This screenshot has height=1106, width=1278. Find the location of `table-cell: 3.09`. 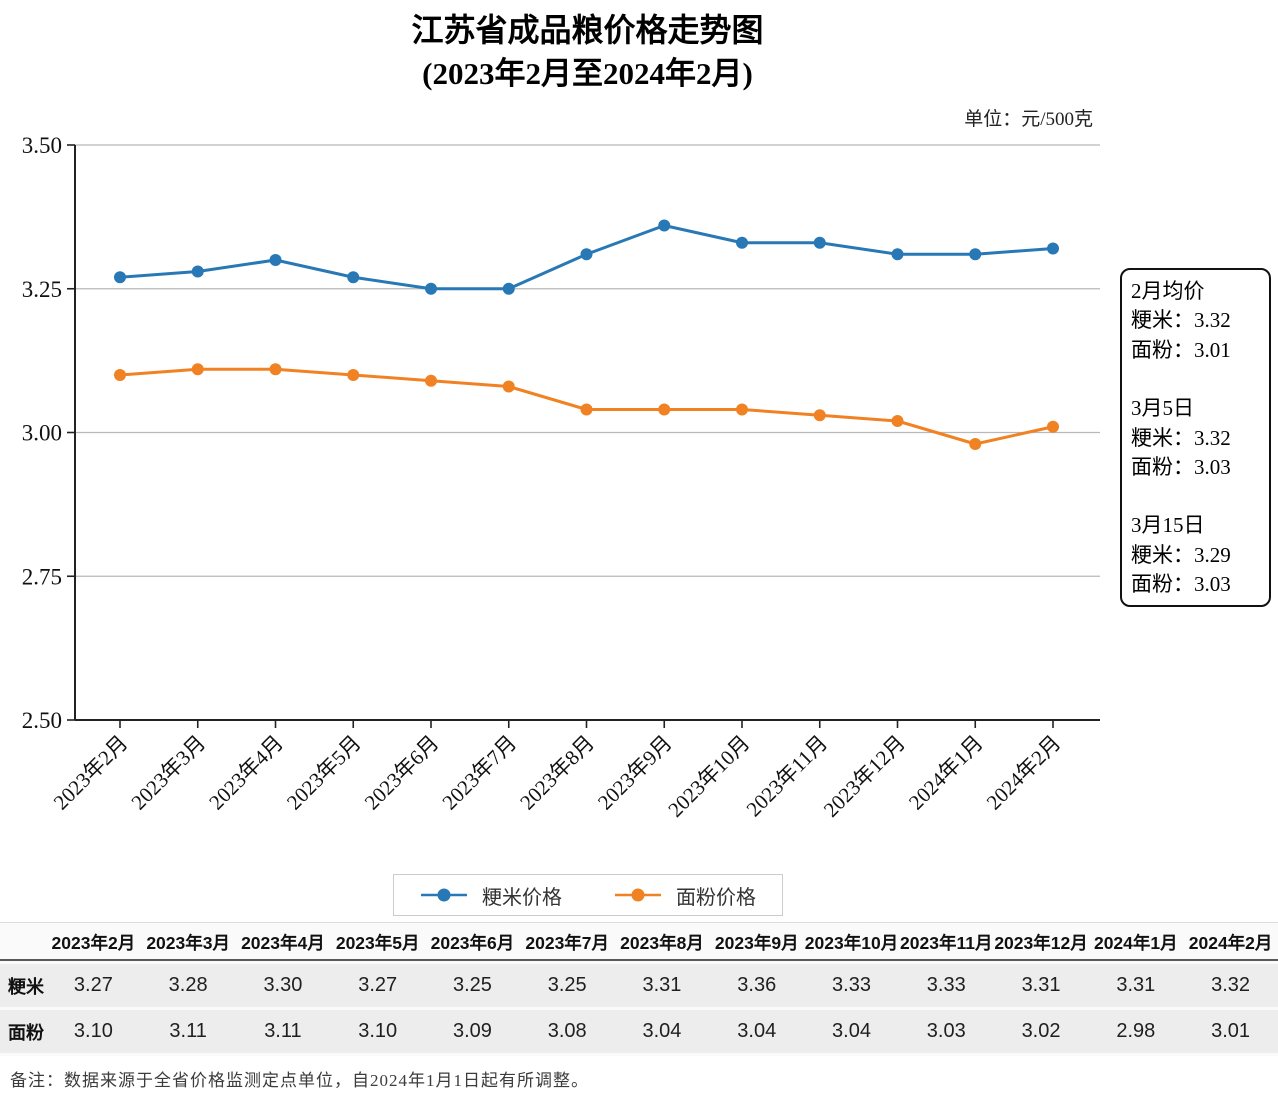

table-cell: 3.09 is located at coordinates (472, 1031).